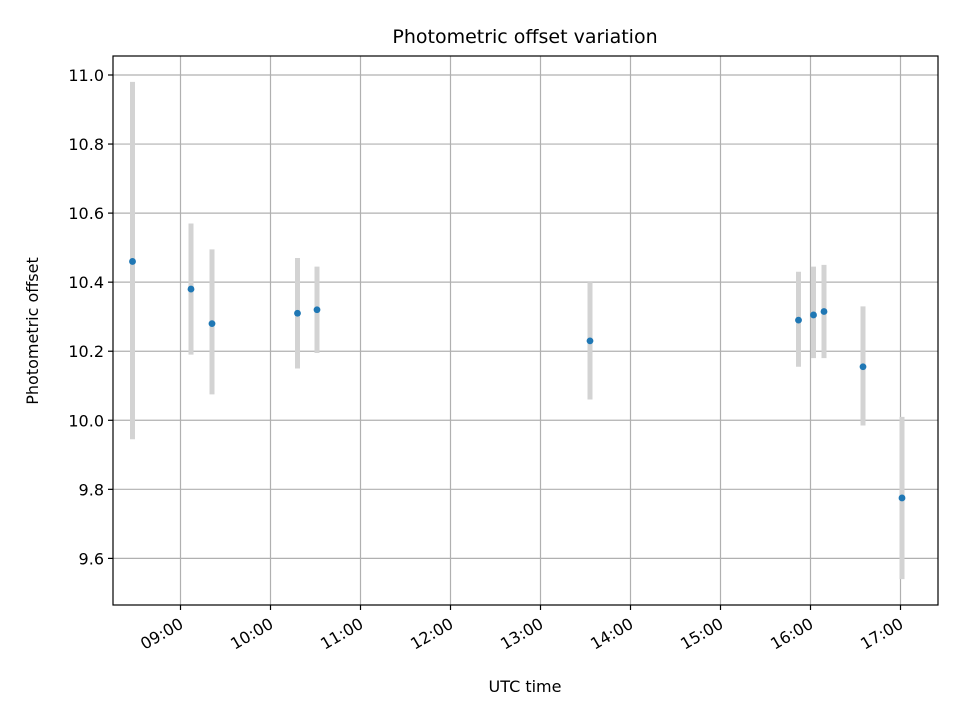 The image size is (960, 720). What do you see at coordinates (86, 144) in the screenshot?
I see `y-tick-label: 10.8` at bounding box center [86, 144].